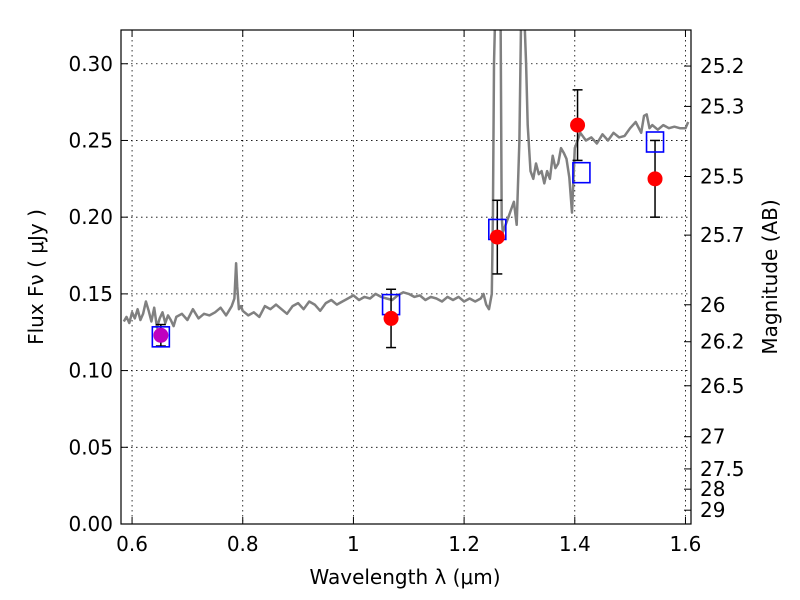 This screenshot has height=600, width=800. What do you see at coordinates (90, 217) in the screenshot?
I see `y-tick-label: 0.20` at bounding box center [90, 217].